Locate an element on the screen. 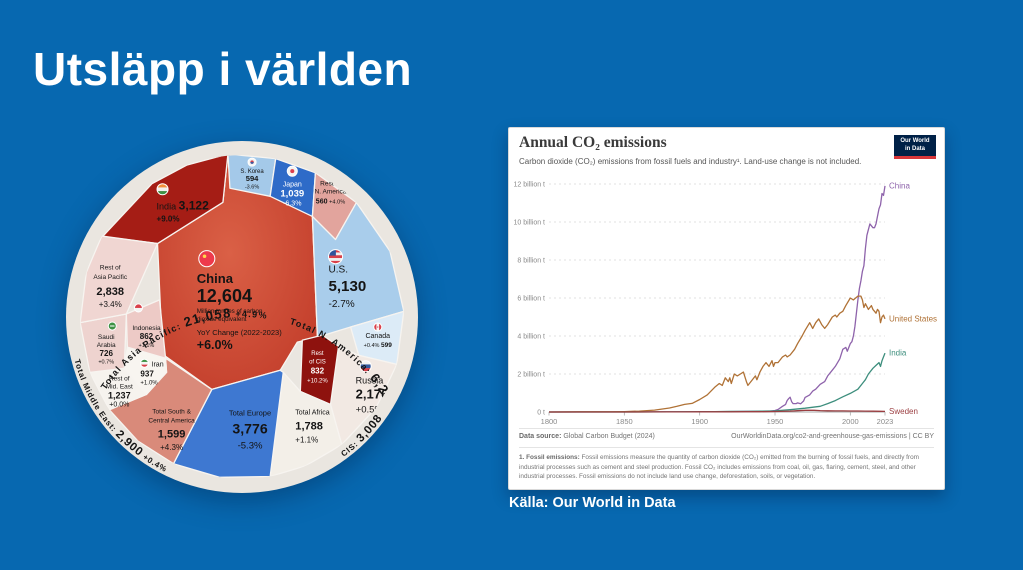 This screenshot has height=570, width=1023. voronoi-text-rest_asia_pacific-change: +3.4% is located at coordinates (110, 304).